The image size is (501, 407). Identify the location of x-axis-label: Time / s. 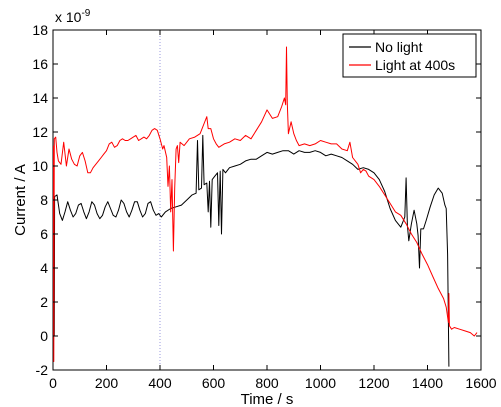
(267, 399).